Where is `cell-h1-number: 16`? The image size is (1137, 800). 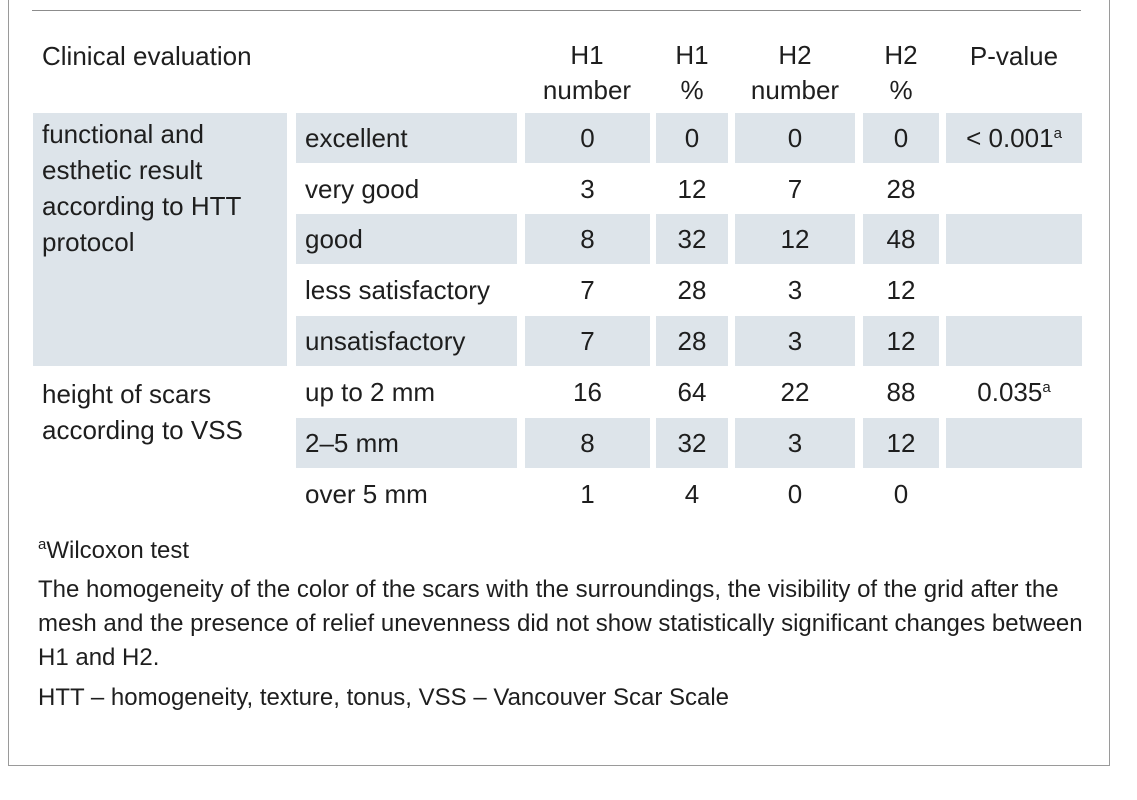
cell-h1-number: 16 is located at coordinates (587, 392).